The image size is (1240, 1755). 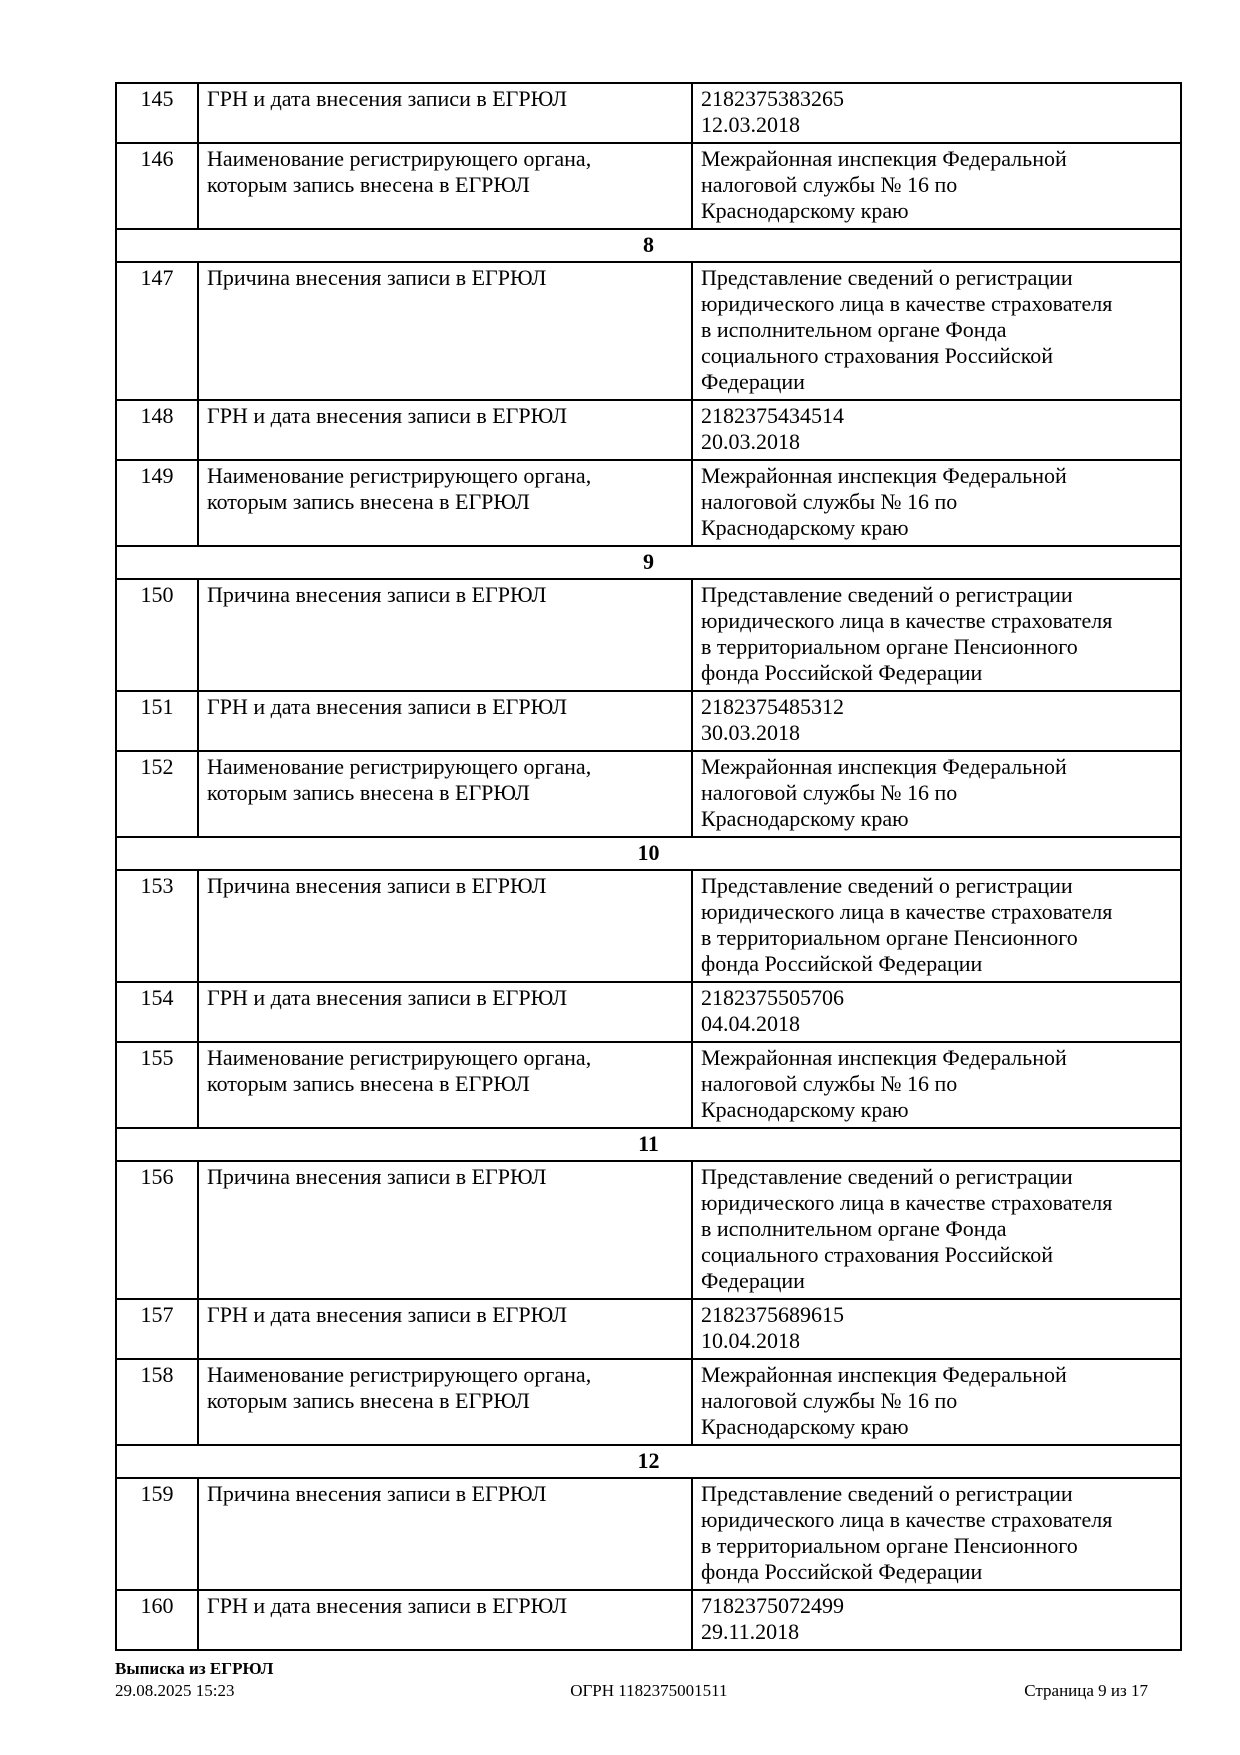 I want to click on value-text: 2182375434514 20.03.2018, so click(x=936, y=430).